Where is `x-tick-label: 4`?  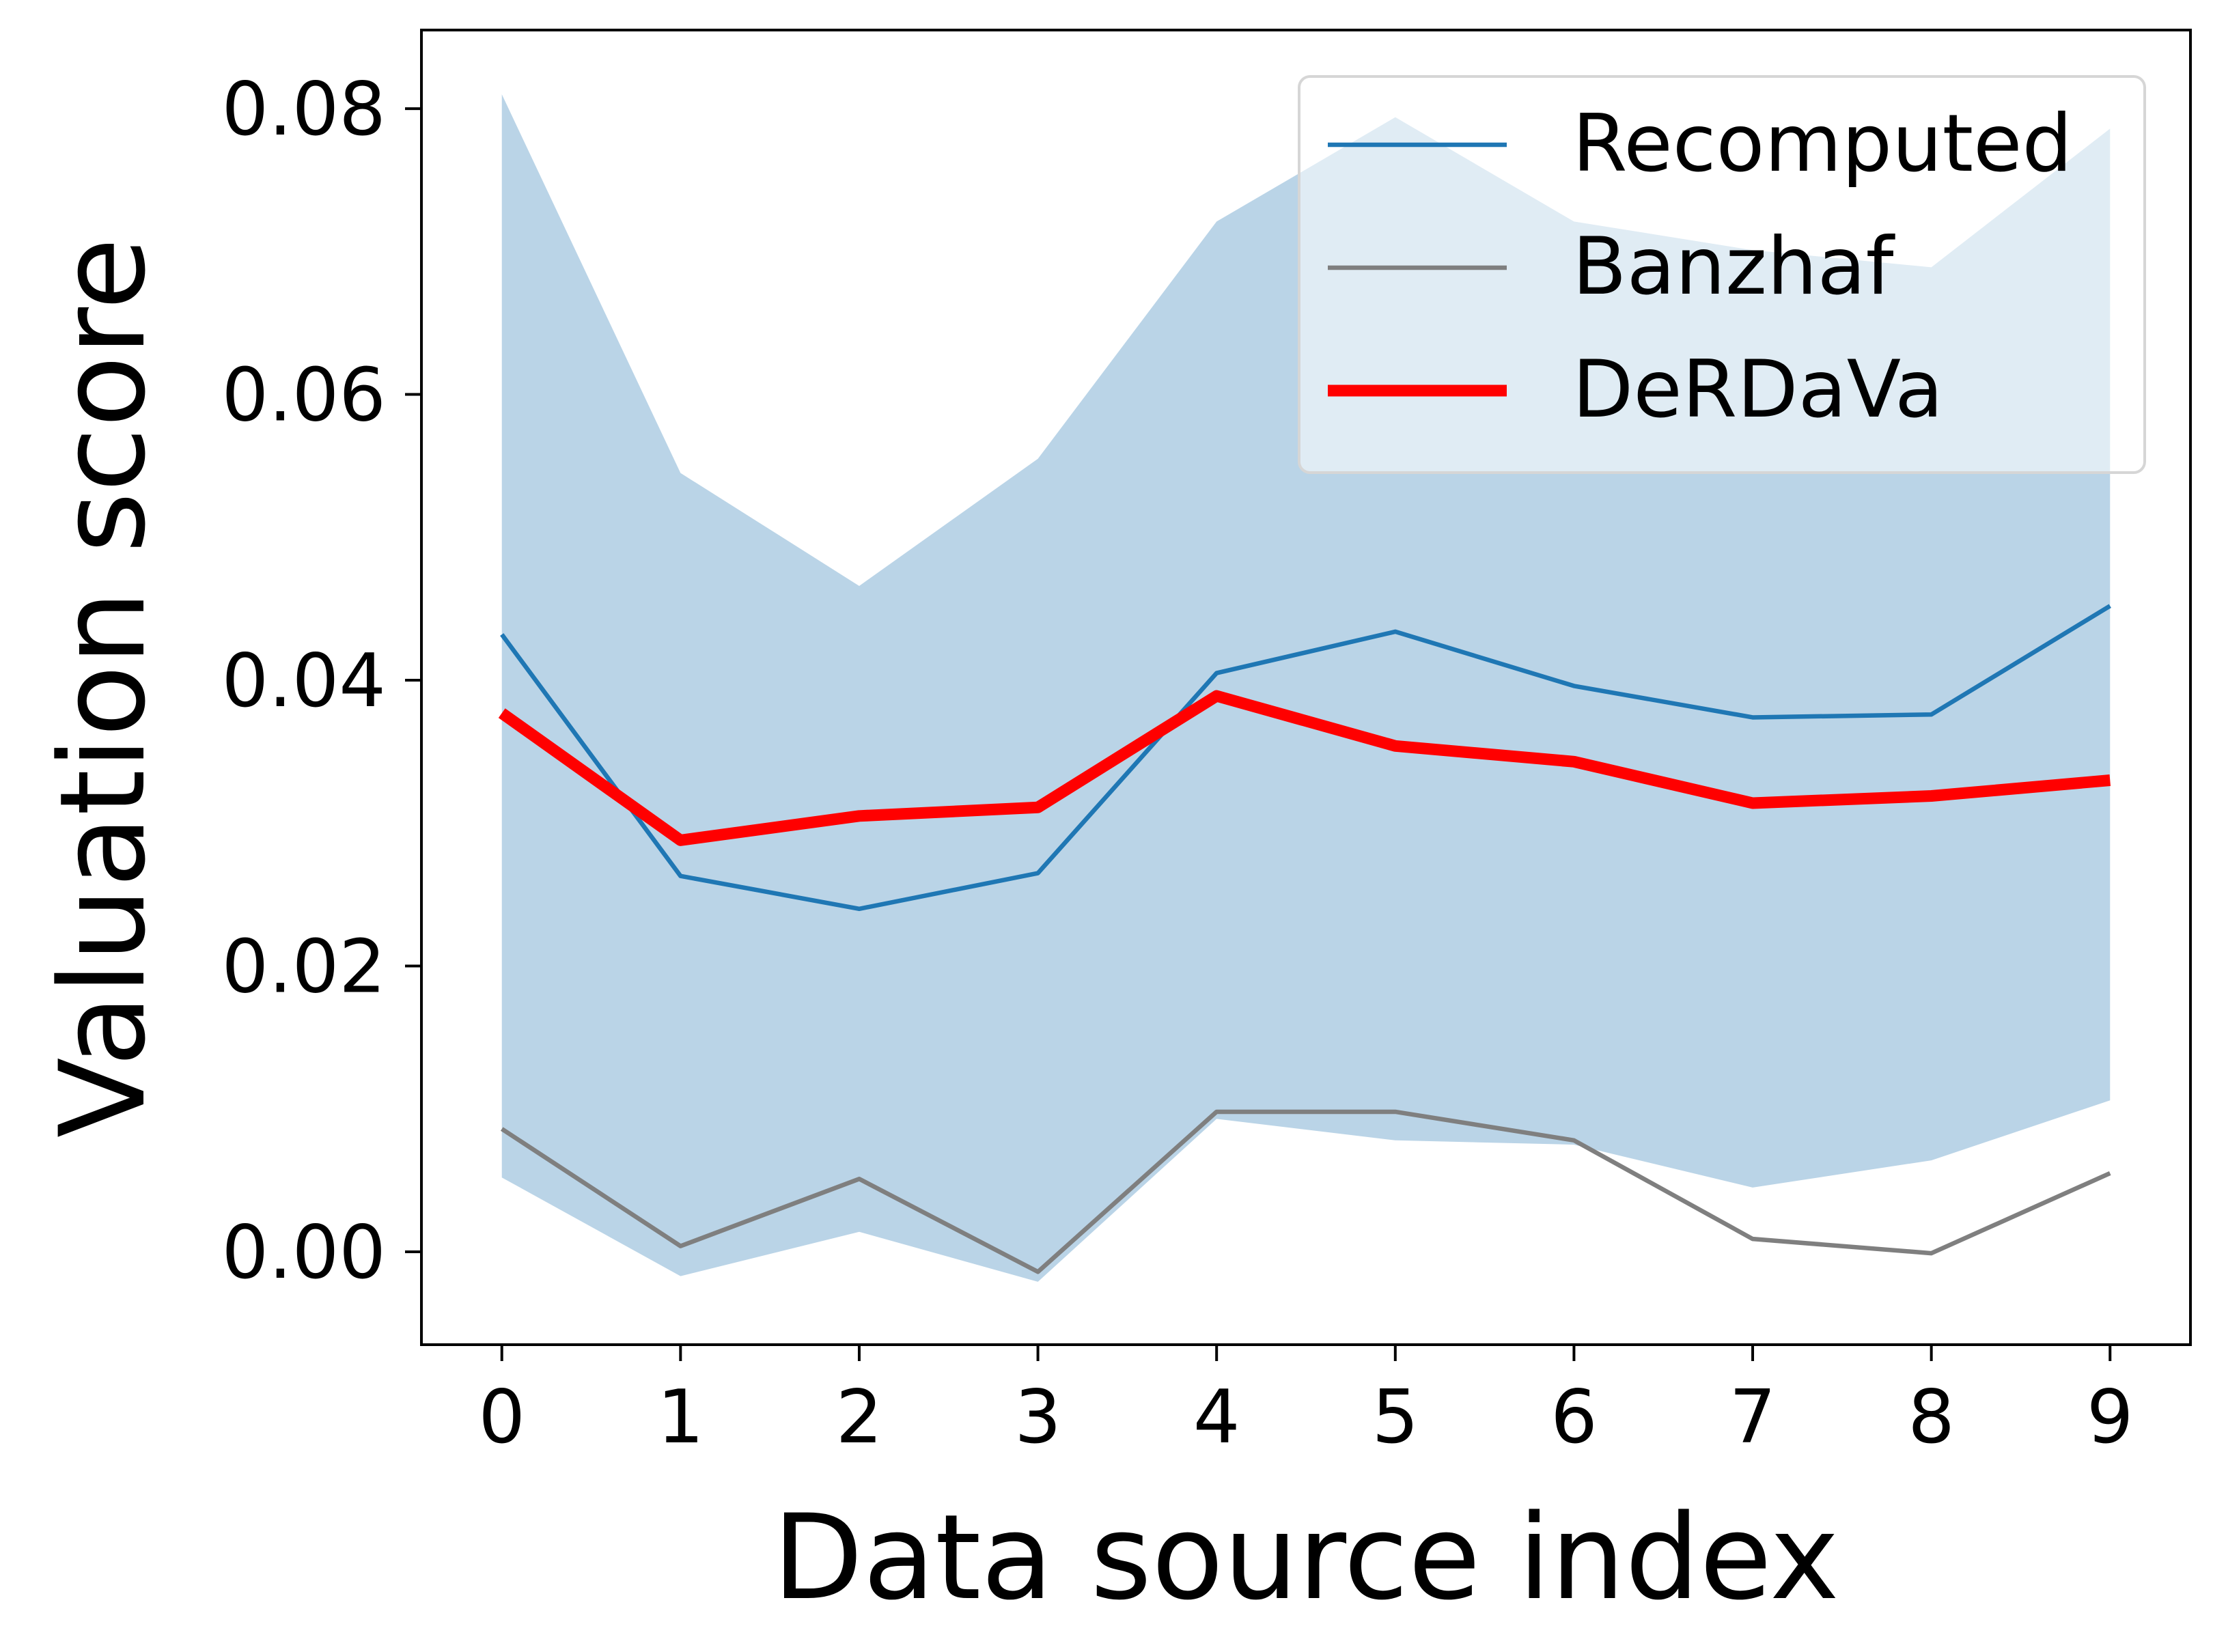 x-tick-label: 4 is located at coordinates (1216, 1417).